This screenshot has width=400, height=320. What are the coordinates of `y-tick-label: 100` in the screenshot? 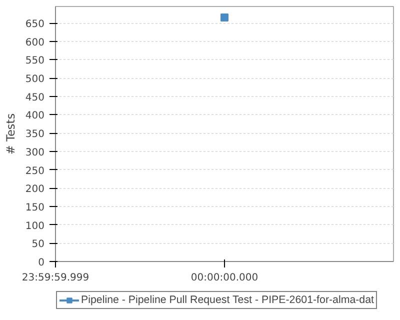 It's located at (35, 226).